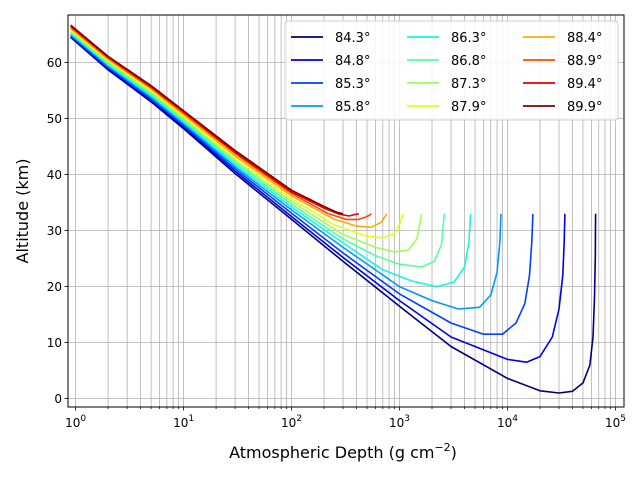  Describe the element at coordinates (584, 61) in the screenshot. I see `legend-entry: 88.9°` at that location.